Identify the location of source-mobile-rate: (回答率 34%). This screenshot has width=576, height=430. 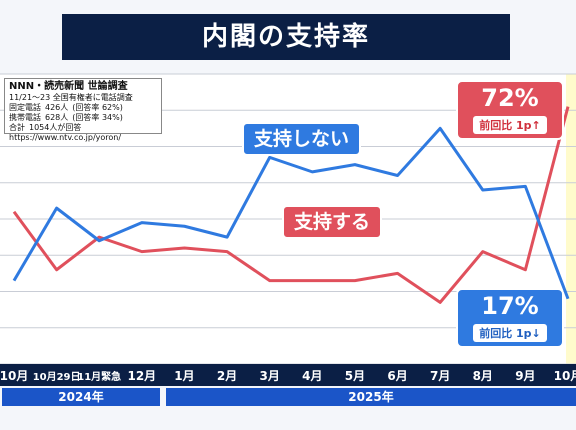
(97, 117).